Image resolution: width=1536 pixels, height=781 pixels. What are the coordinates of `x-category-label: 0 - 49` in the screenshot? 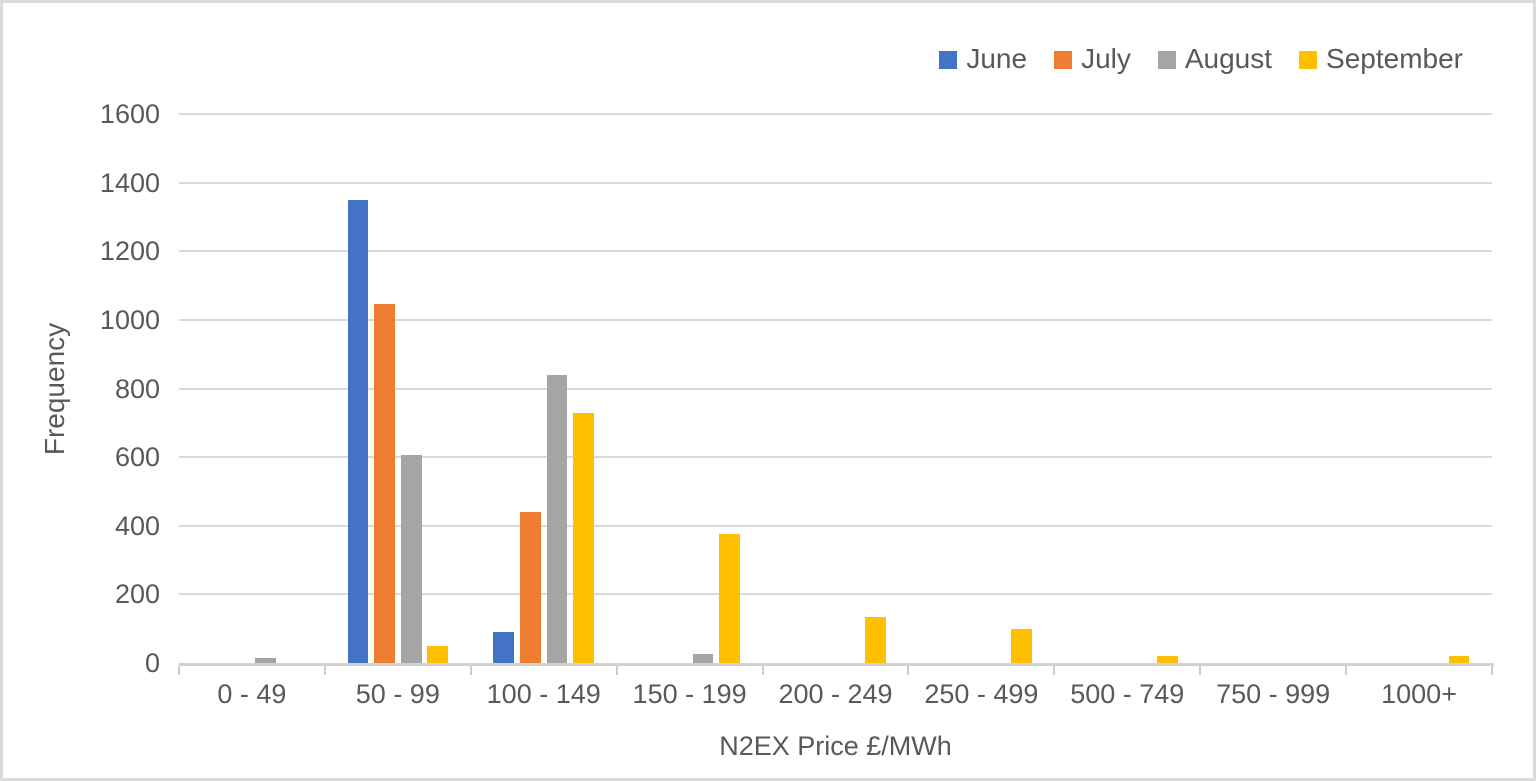 It's located at (252, 694).